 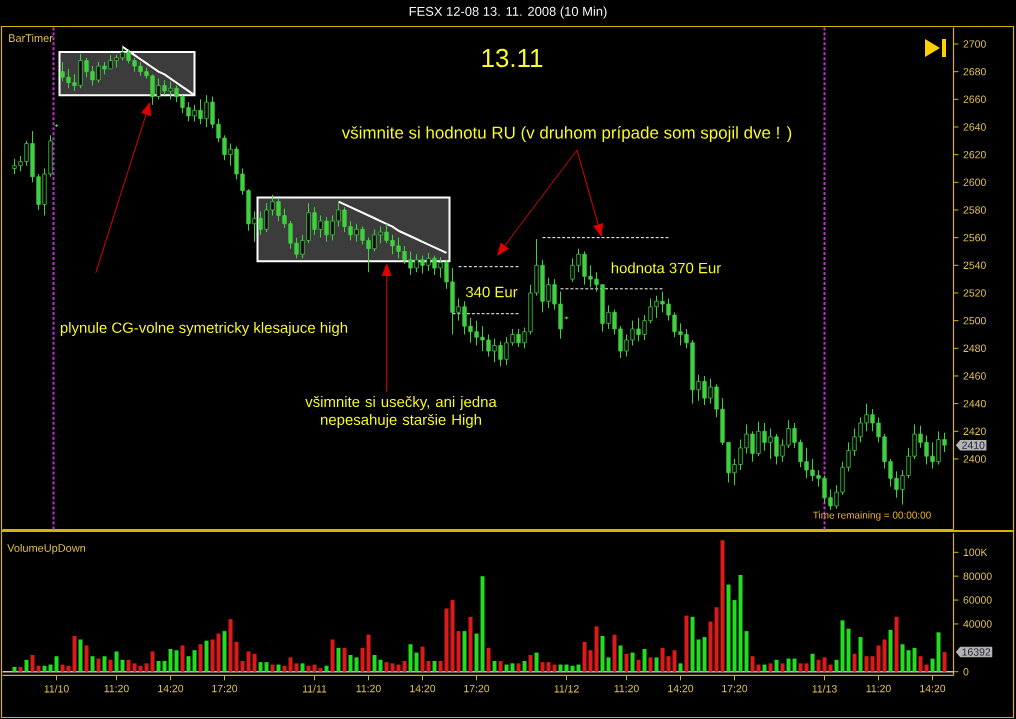 I want to click on y-tick-label: 2440, so click(x=974, y=403).